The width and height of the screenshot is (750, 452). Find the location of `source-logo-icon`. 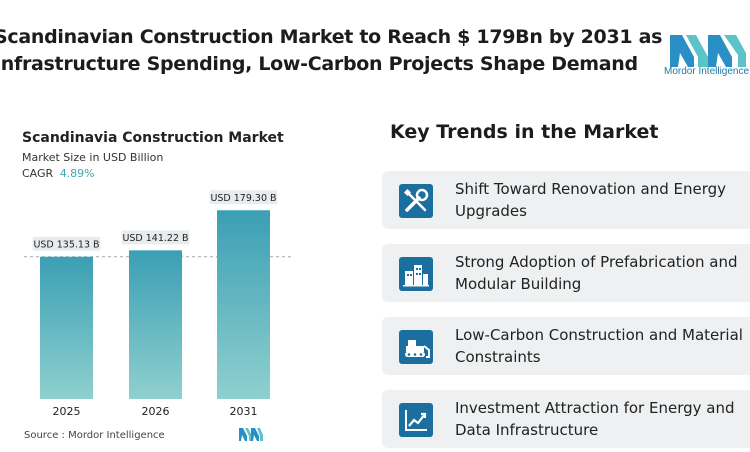

source-logo-icon is located at coordinates (251, 434).